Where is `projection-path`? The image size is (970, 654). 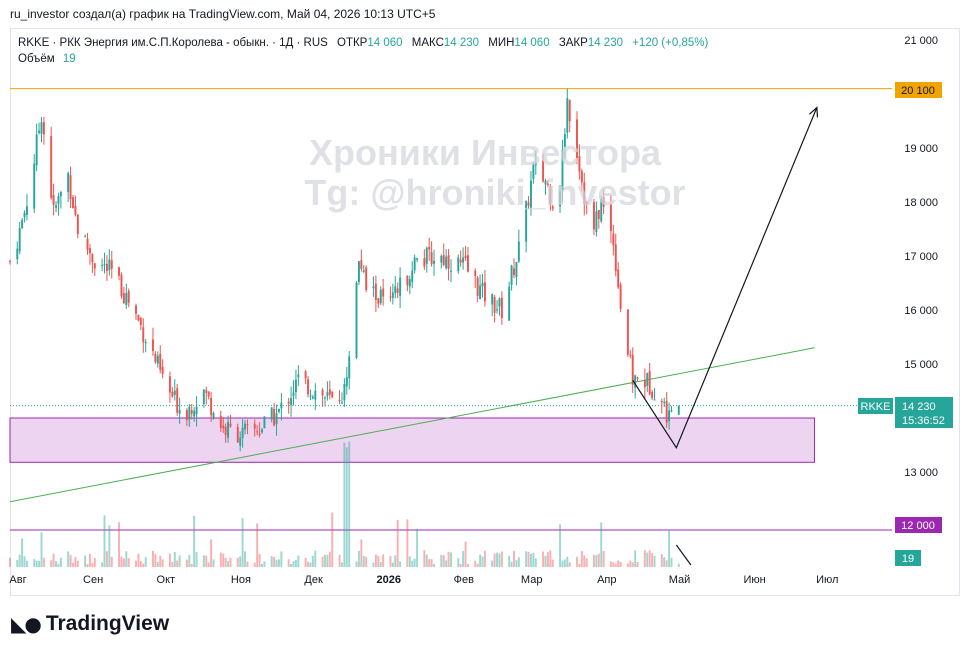 projection-path is located at coordinates (725, 278).